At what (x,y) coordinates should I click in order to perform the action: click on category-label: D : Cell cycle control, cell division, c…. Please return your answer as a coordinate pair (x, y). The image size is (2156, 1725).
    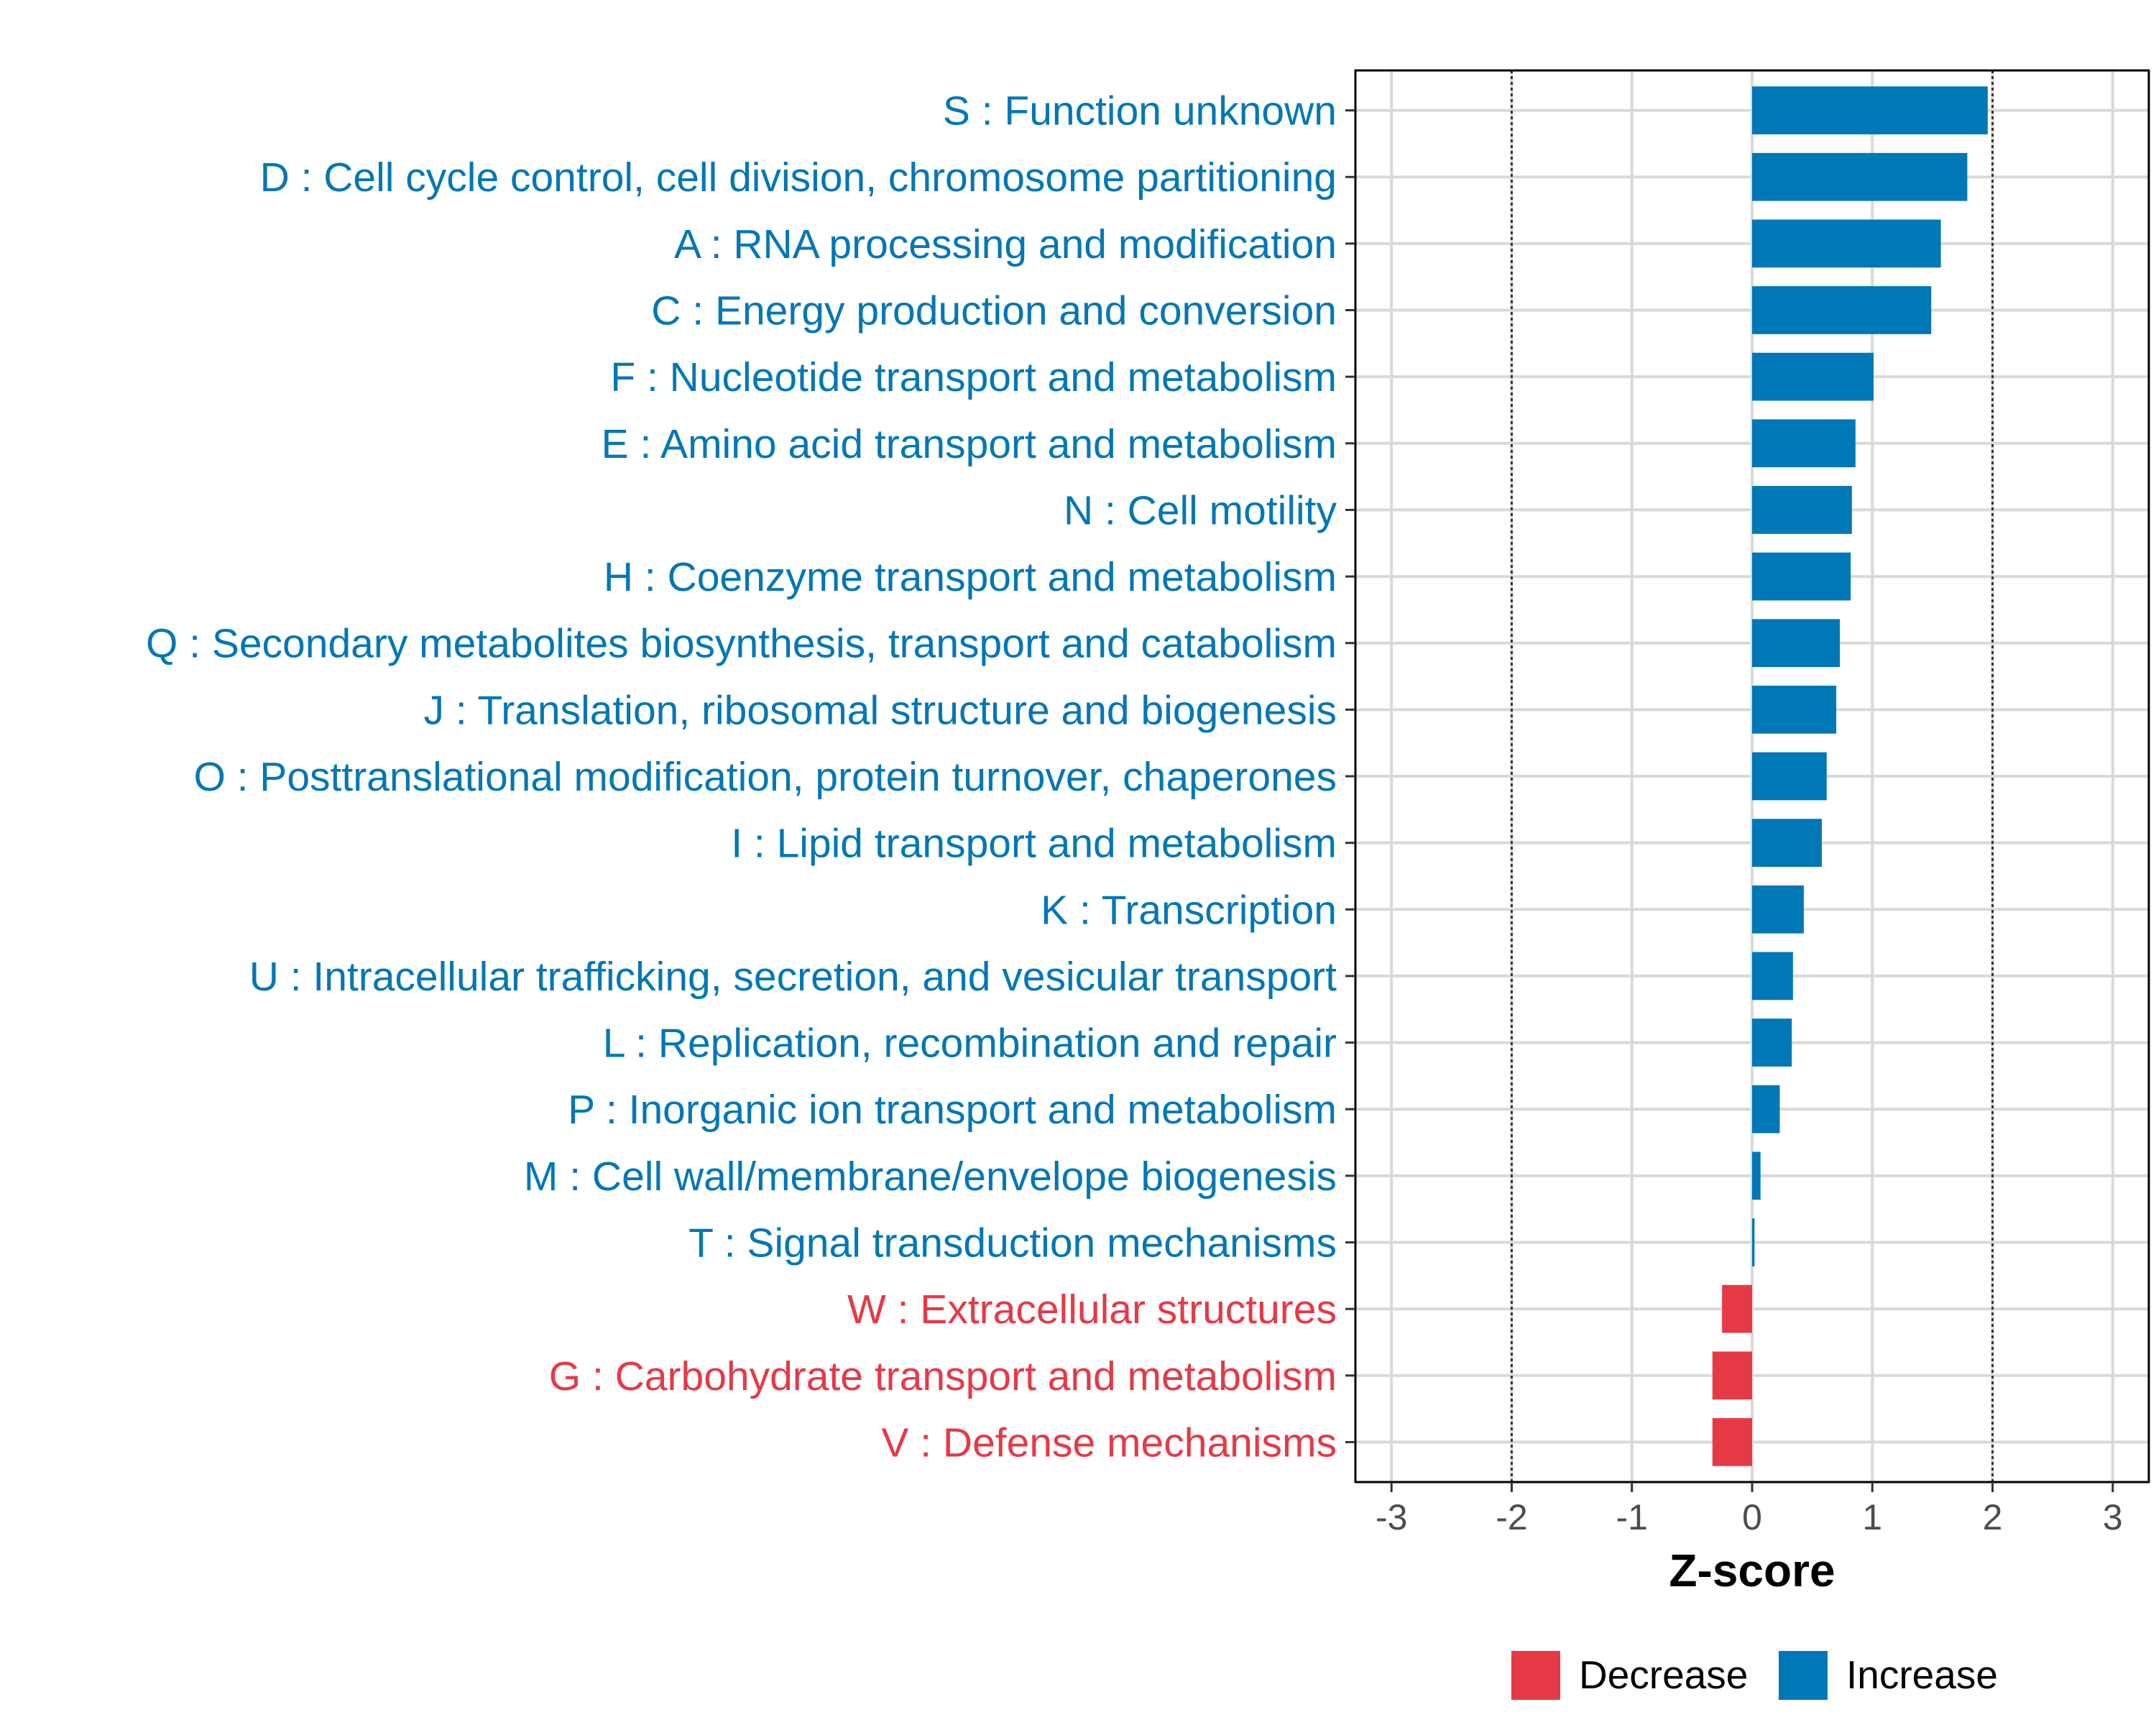
    Looking at the image, I should click on (798, 178).